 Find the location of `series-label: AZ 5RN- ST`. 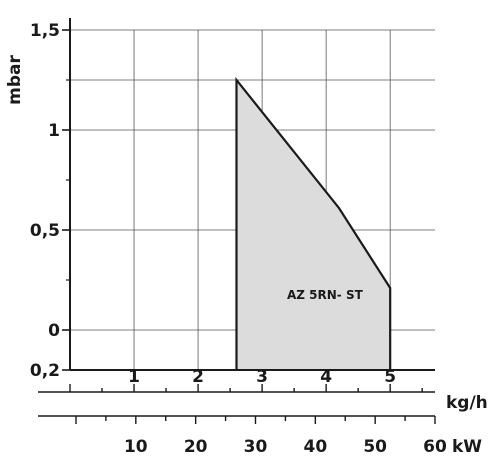

series-label: AZ 5RN- ST is located at coordinates (325, 295).